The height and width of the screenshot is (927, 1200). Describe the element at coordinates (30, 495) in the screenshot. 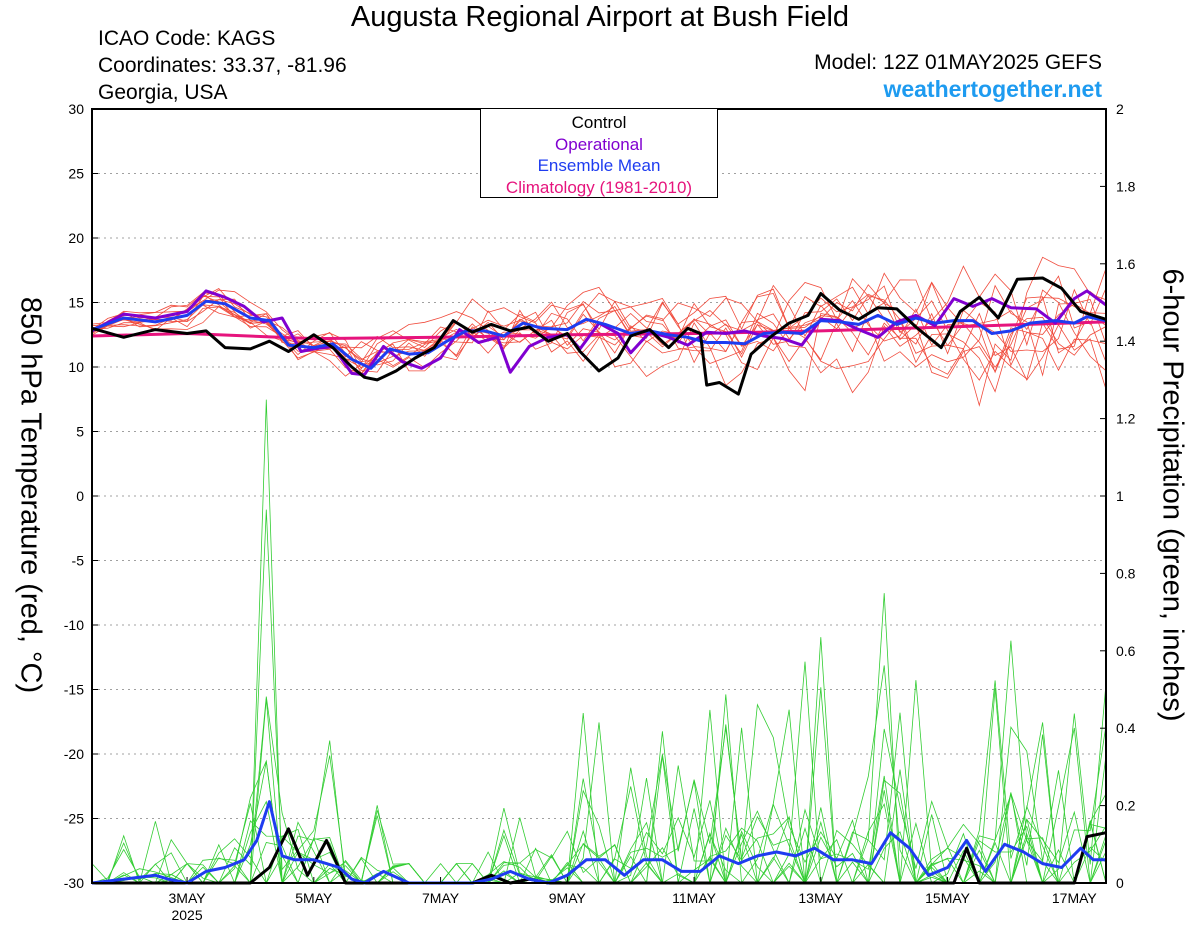

I see `y-axis-left-label: 850 hPa Temperature (red, °C)` at that location.